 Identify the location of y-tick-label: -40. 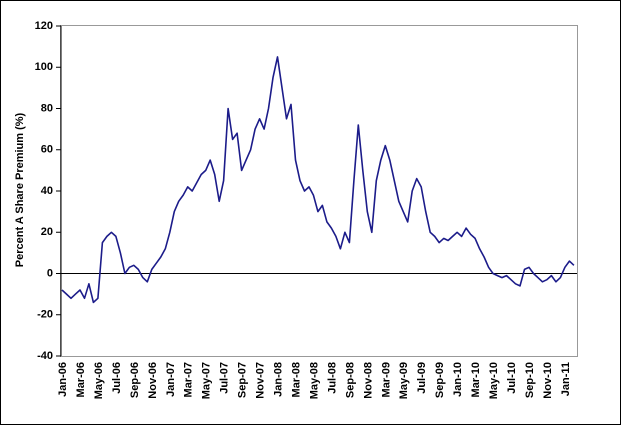
(45, 356).